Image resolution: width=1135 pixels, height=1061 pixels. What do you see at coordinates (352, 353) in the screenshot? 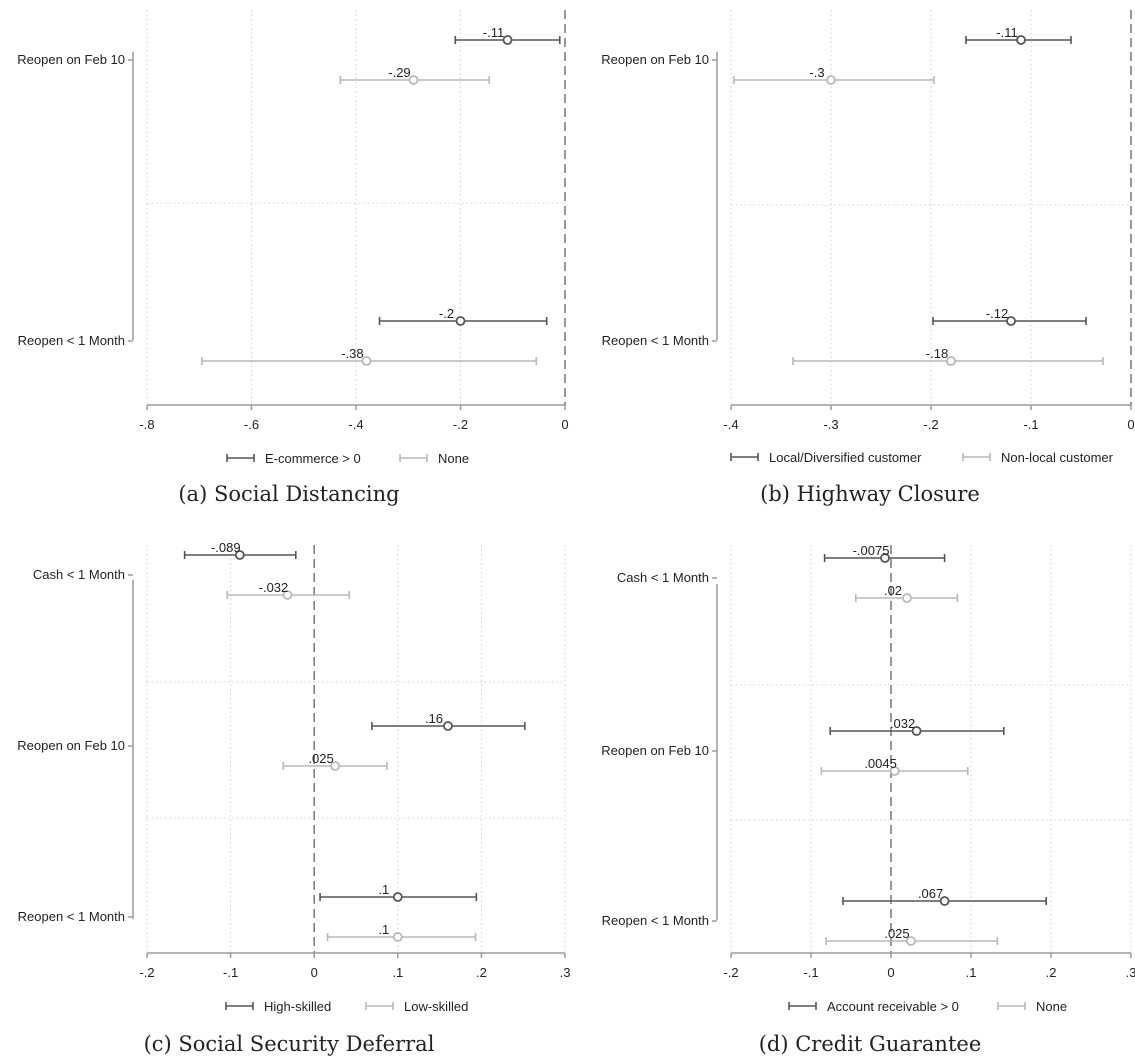
I see `data-label: -.38` at bounding box center [352, 353].